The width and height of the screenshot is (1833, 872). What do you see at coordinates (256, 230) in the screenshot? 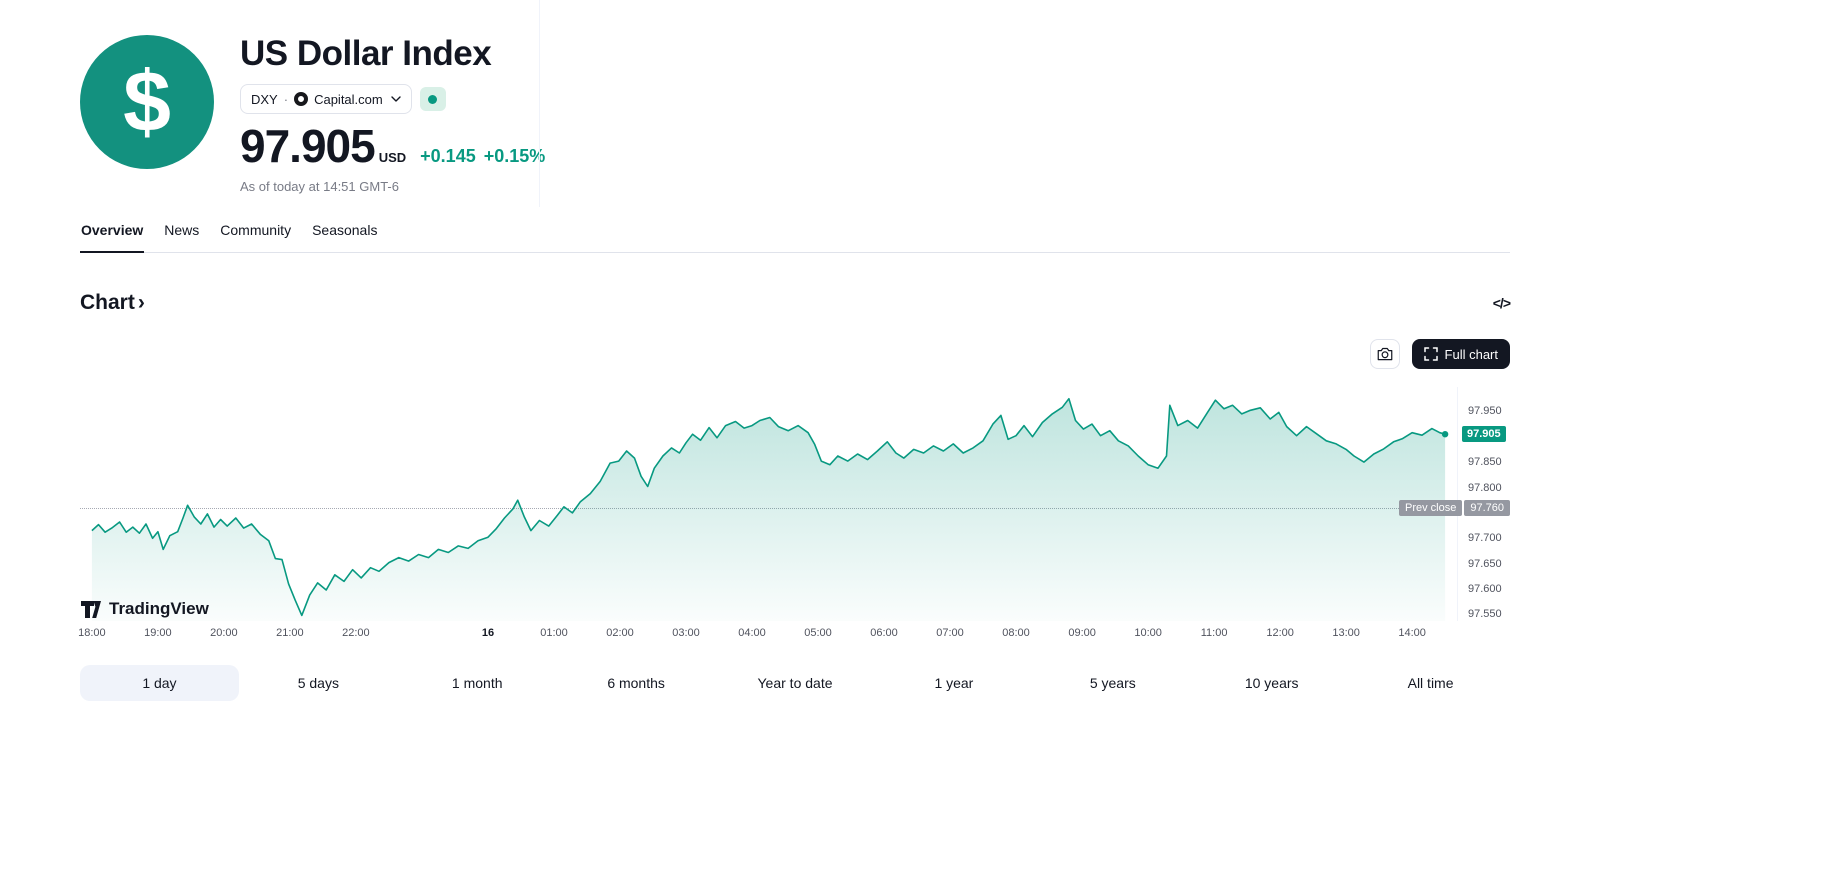
I see `tab-community: Community` at bounding box center [256, 230].